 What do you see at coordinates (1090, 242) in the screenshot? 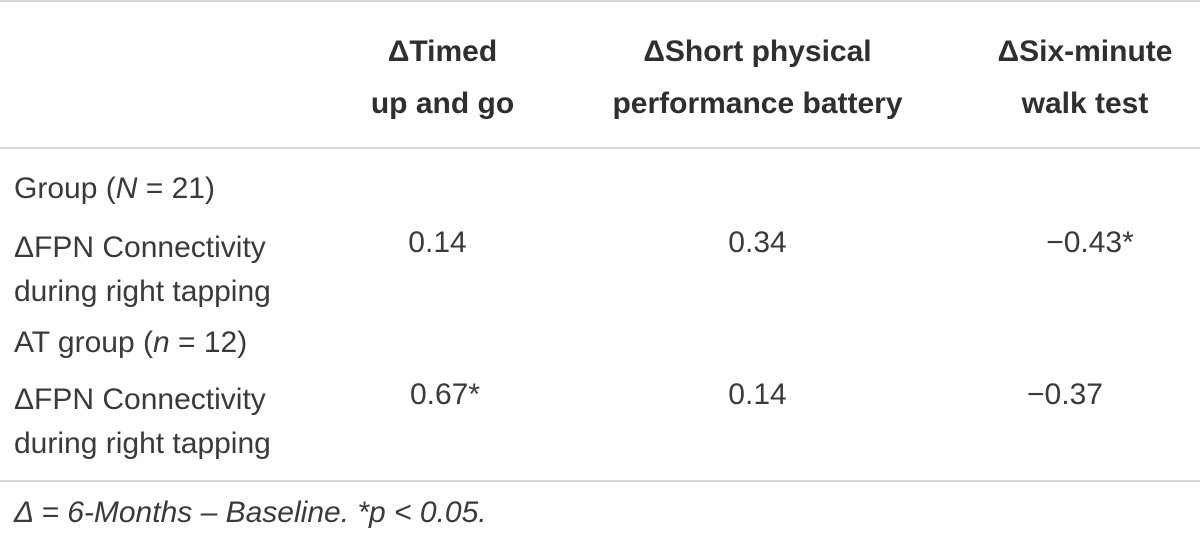
I see `value-six-minute-walk-test: −0.43*` at bounding box center [1090, 242].